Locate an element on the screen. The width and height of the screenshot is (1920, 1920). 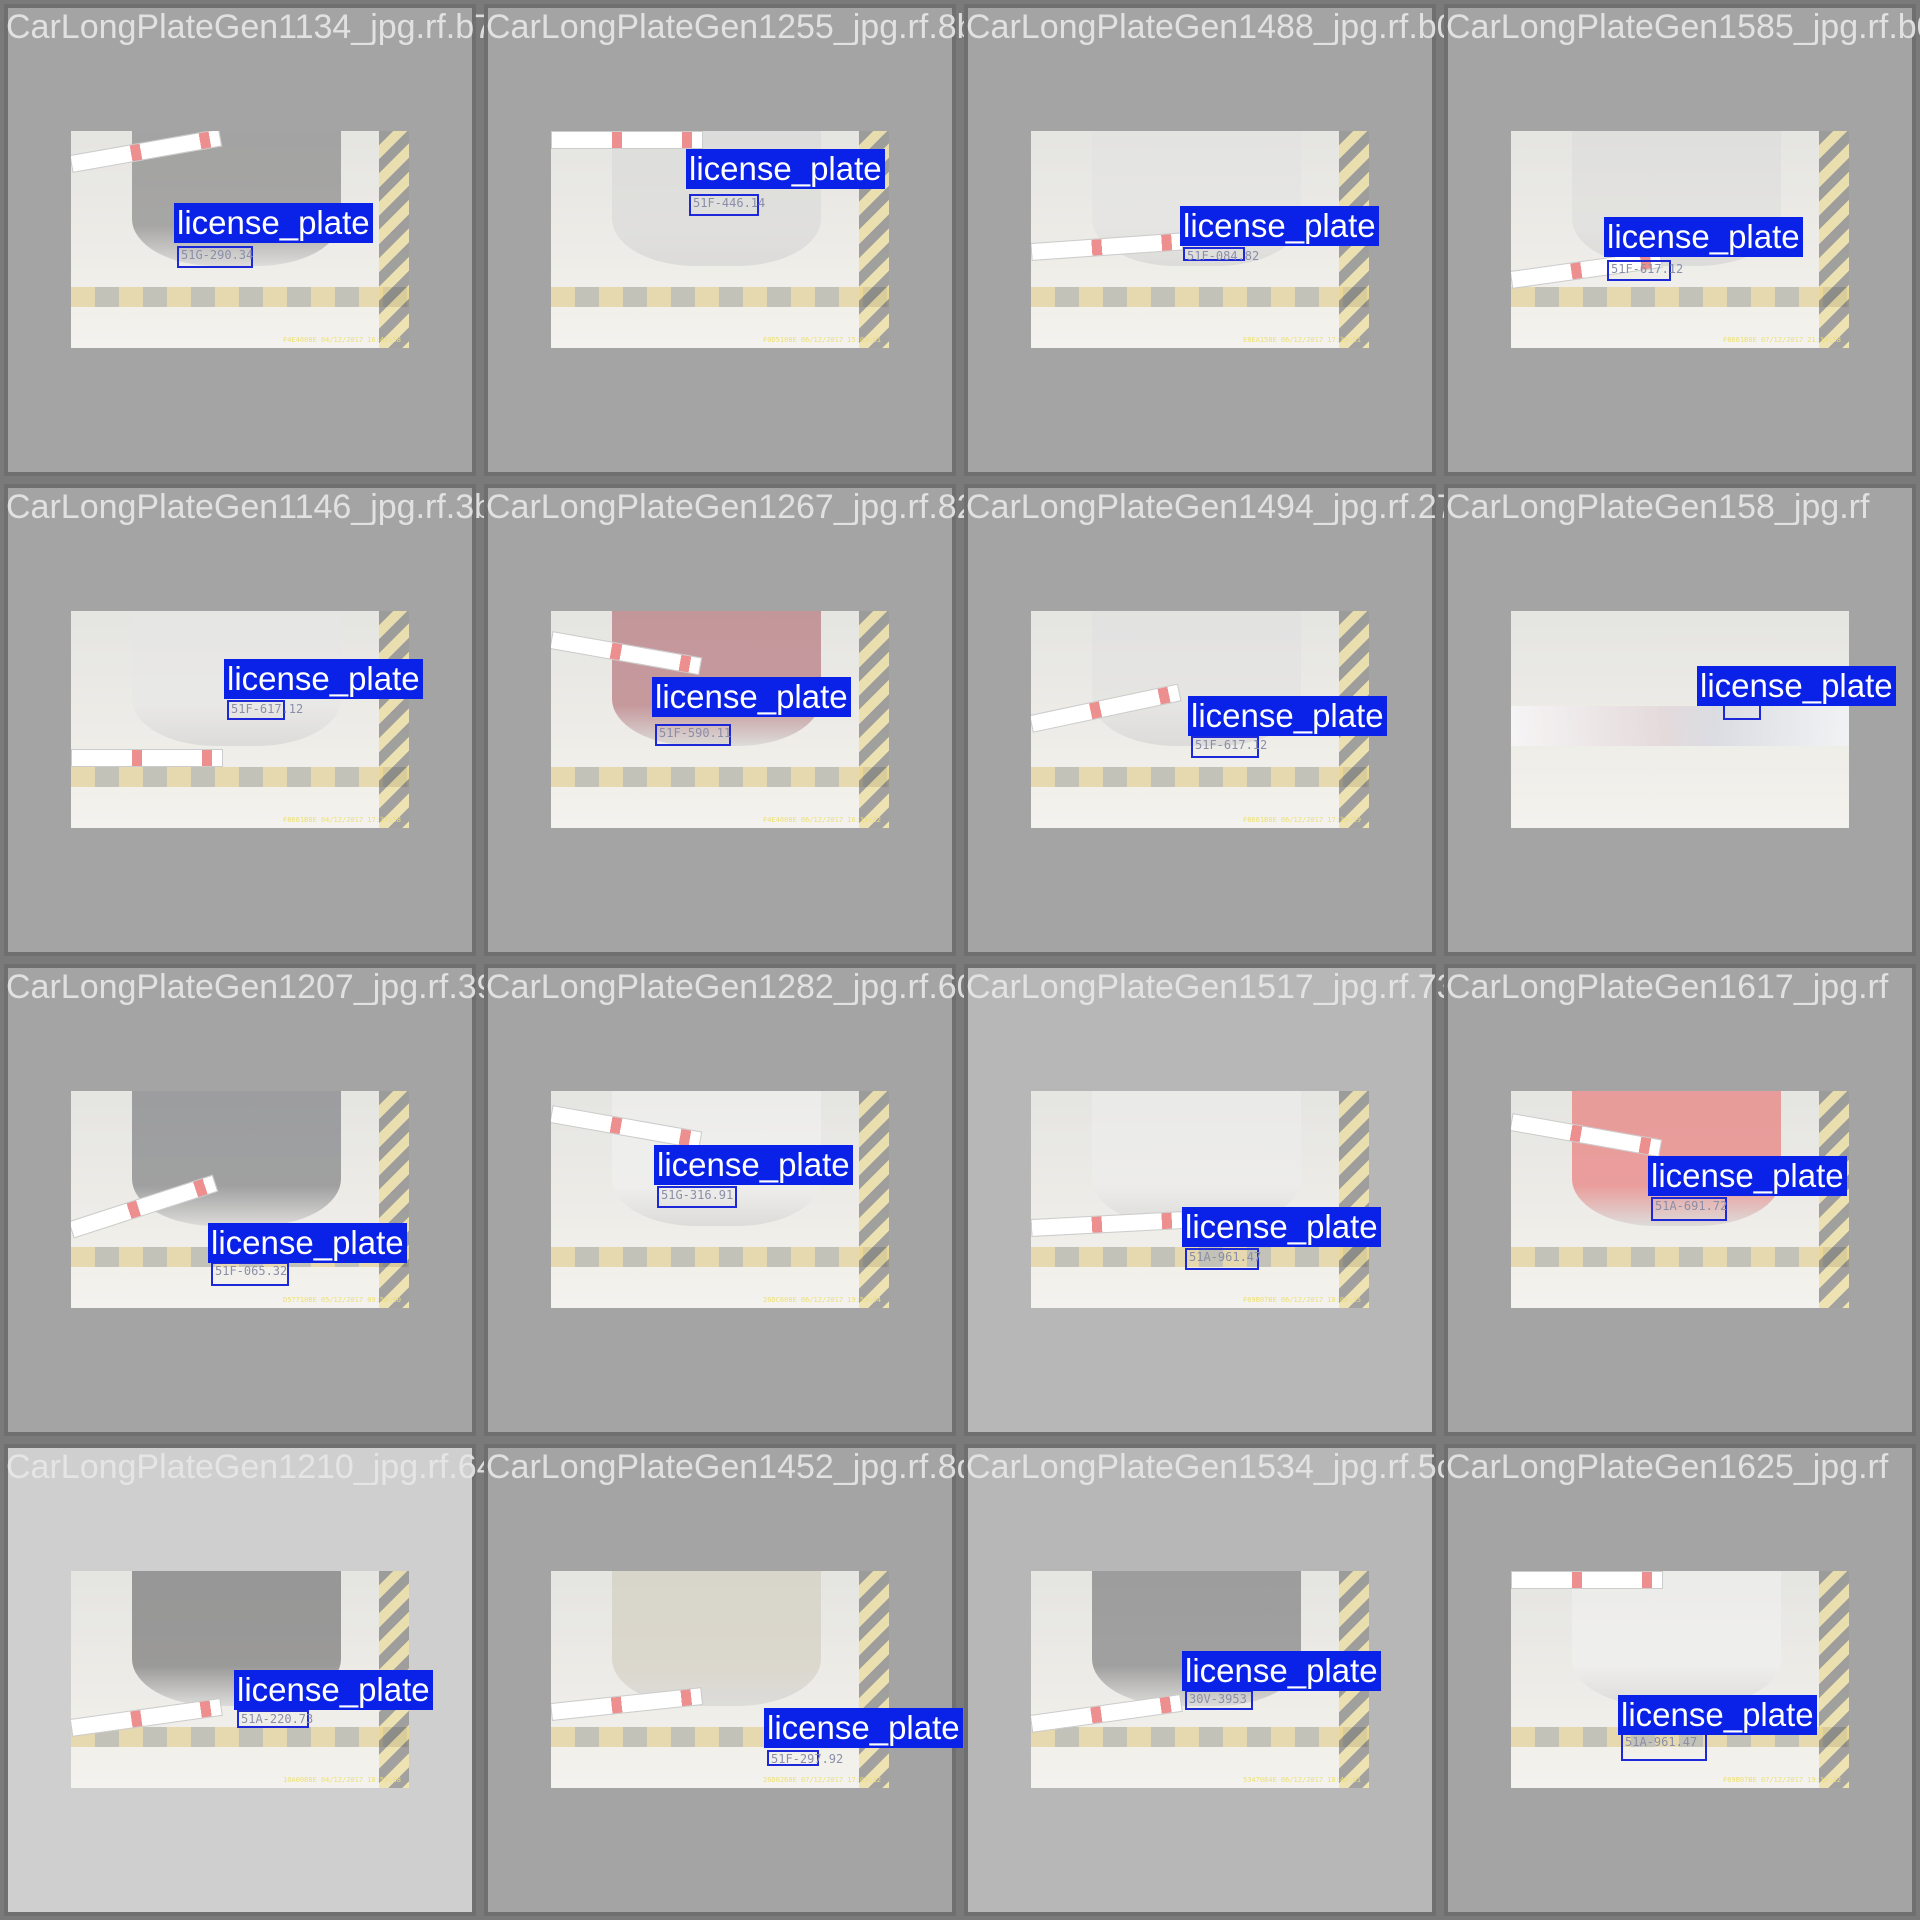
distorted-strip is located at coordinates (1680, 726).